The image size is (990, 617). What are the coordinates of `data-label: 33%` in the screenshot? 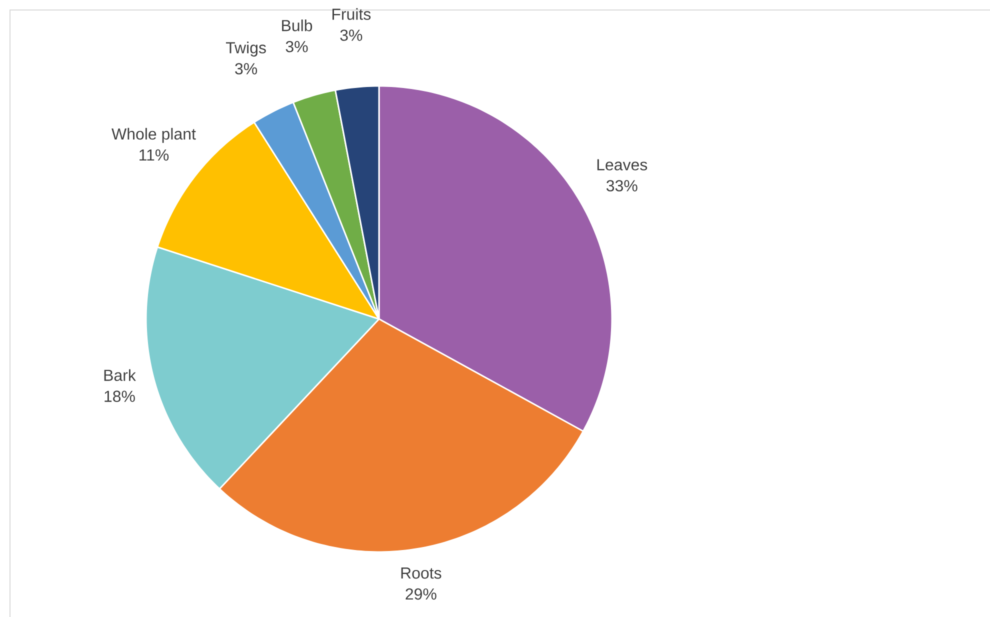 It's located at (622, 186).